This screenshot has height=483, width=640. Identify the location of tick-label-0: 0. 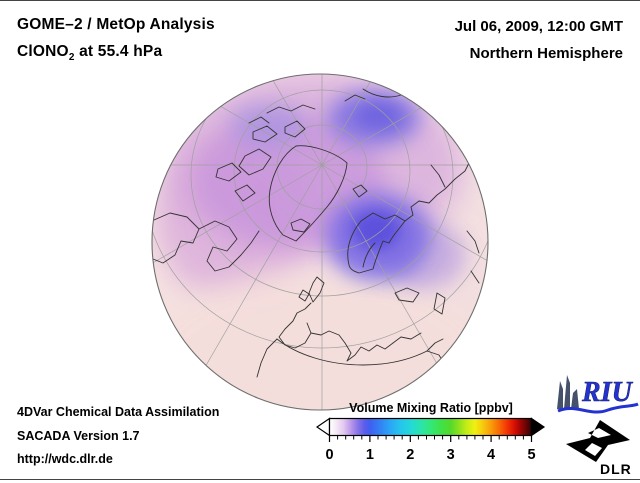
(329, 455).